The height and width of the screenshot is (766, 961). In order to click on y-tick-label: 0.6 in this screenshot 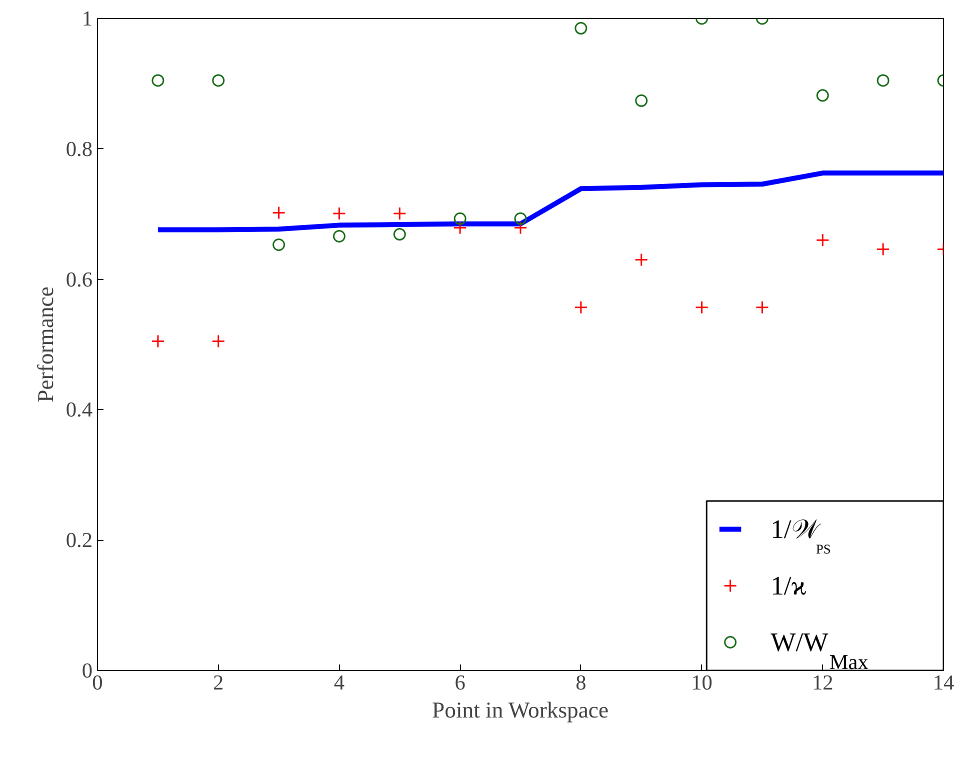, I will do `click(79, 279)`.